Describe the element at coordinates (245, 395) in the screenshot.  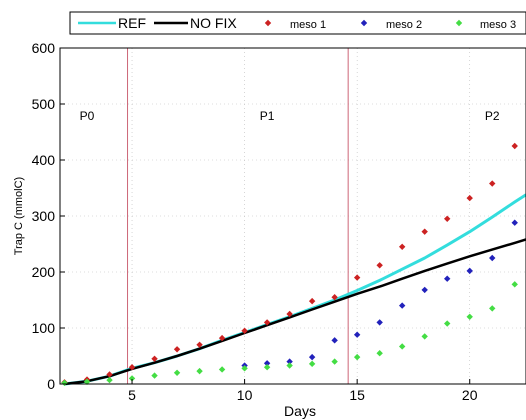
I see `x-tick-label: 10` at that location.